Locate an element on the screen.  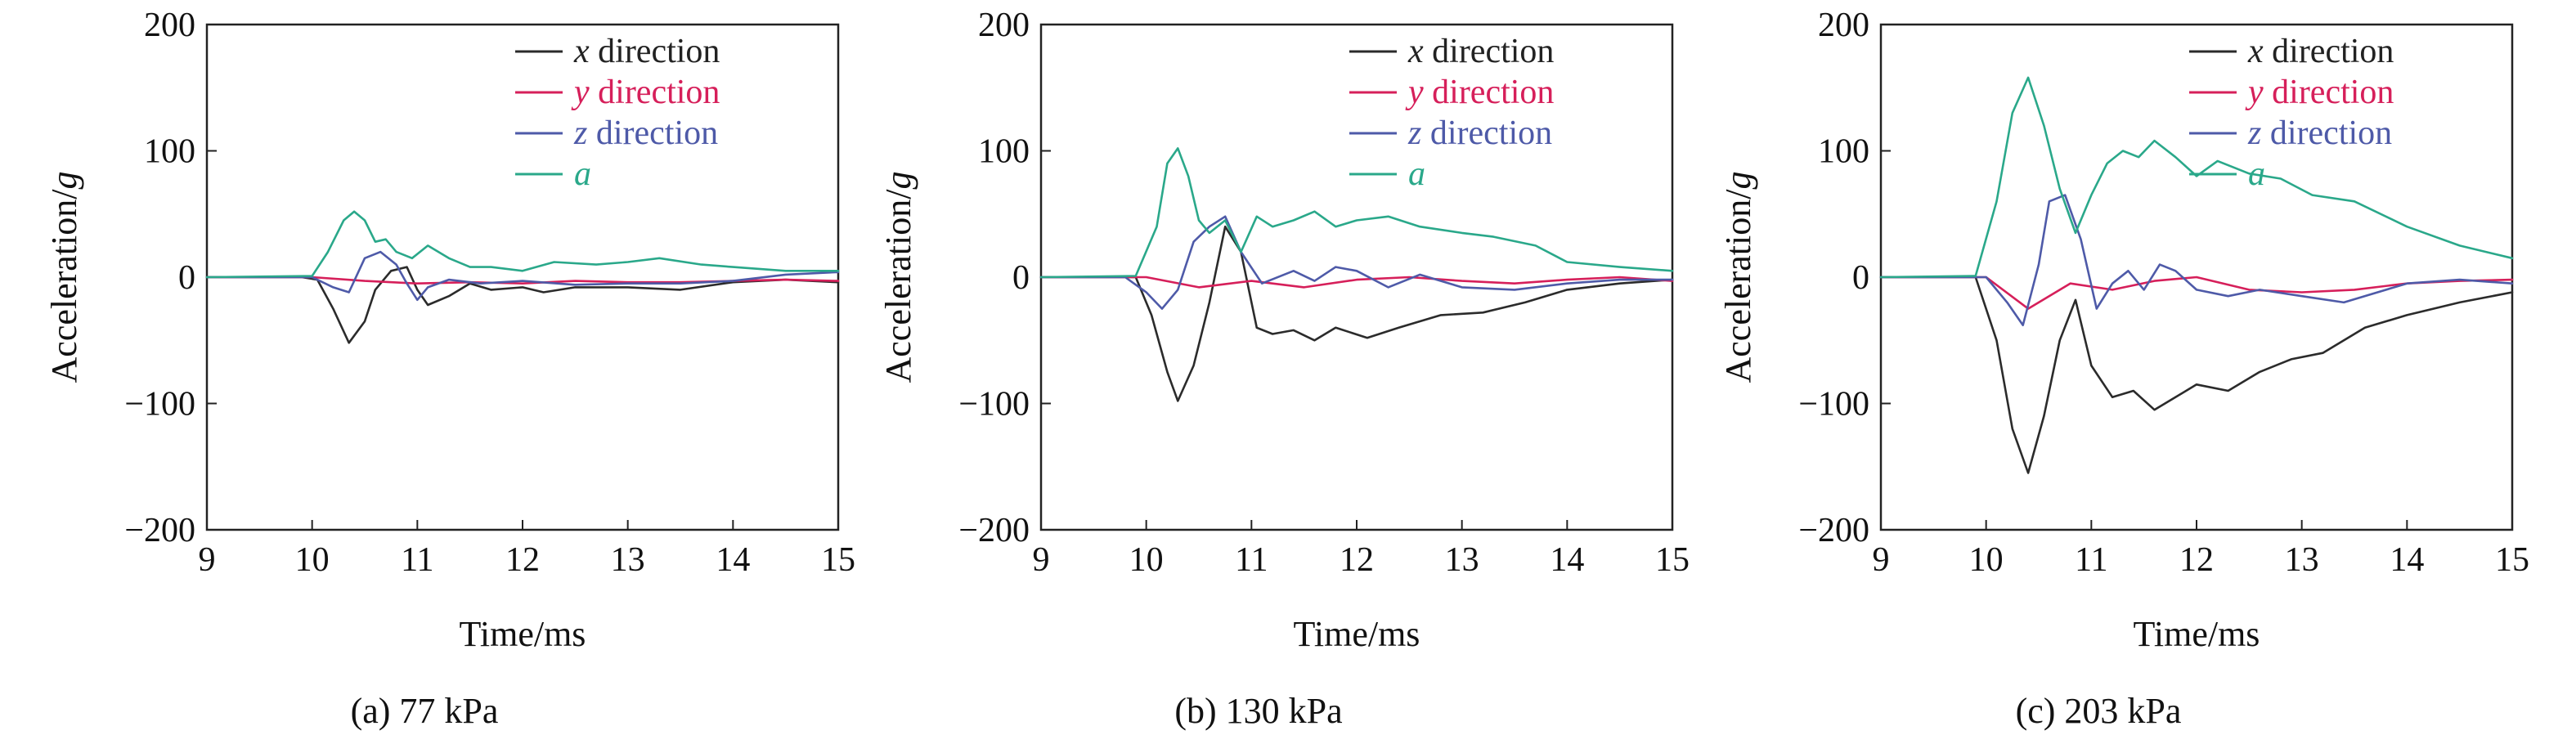
panel-caption: (c) 203 kPa is located at coordinates (2099, 711).